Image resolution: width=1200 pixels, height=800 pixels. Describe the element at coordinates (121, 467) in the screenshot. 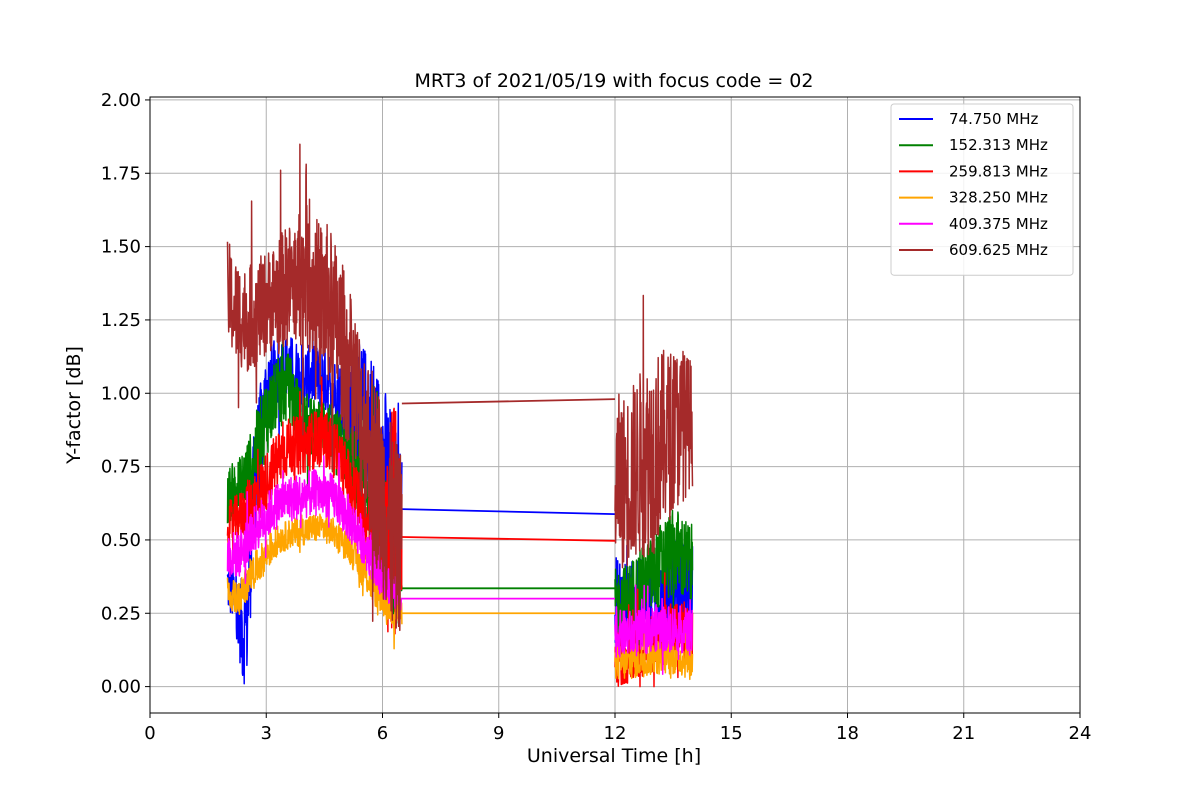

I see `y-tick-label: 0.75` at that location.